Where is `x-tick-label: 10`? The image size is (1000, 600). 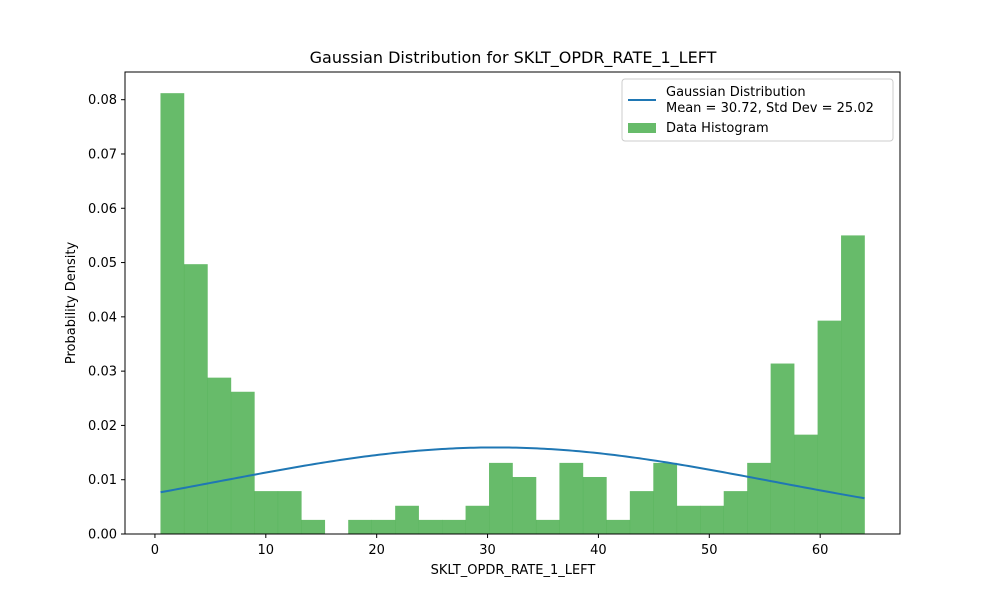
x-tick-label: 10 is located at coordinates (266, 550).